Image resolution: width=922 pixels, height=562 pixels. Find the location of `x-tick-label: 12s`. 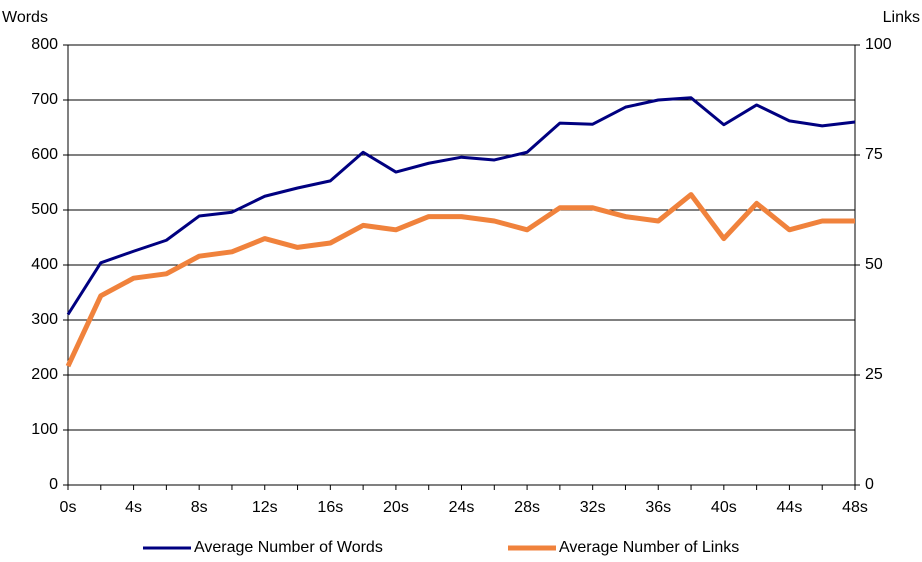

x-tick-label: 12s is located at coordinates (265, 507).